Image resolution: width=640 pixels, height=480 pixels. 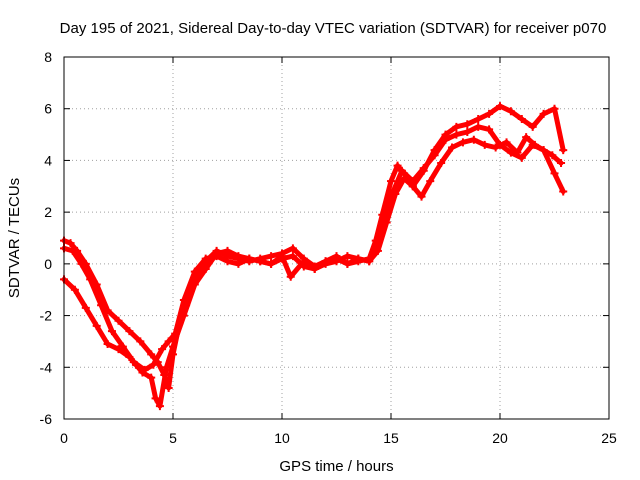 I want to click on x-tick-label: 0, so click(x=64, y=438).